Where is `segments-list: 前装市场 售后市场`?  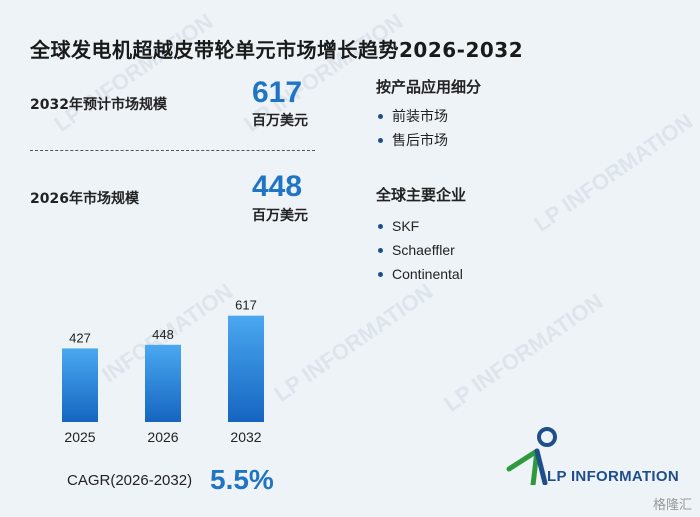
segments-list: 前装市场 售后市场 is located at coordinates (412, 128).